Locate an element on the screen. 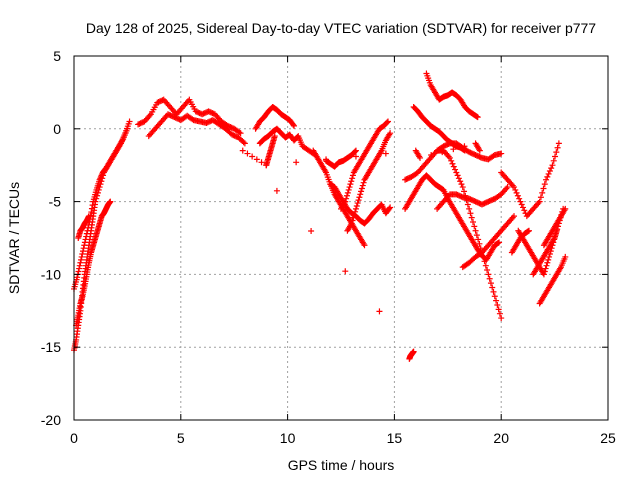 The height and width of the screenshot is (480, 640). y-tick-label: -10 is located at coordinates (51, 274).